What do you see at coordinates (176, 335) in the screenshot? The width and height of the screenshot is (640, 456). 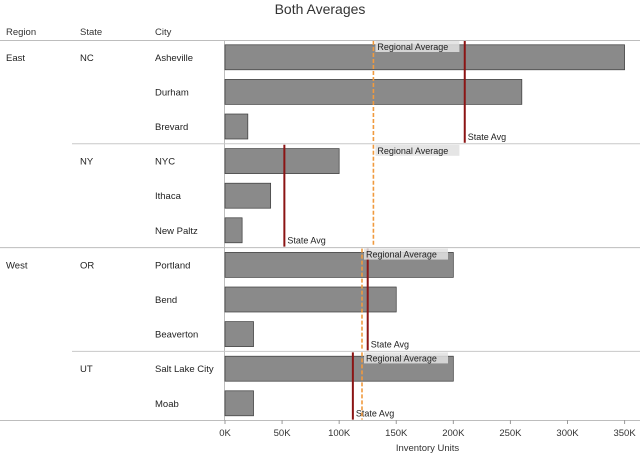 I see `city-label: Beaverton` at bounding box center [176, 335].